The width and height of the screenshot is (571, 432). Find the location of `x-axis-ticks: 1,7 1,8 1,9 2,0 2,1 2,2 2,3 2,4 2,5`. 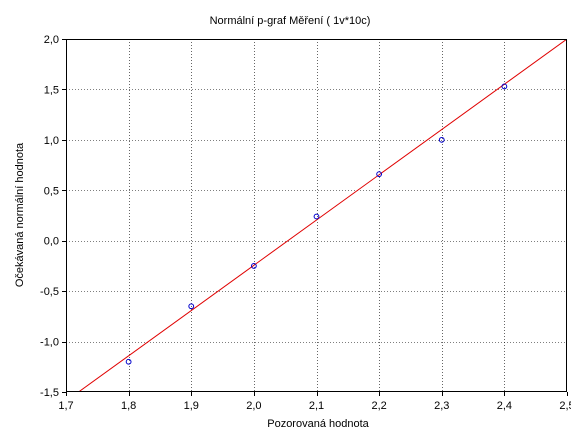

x-axis-ticks: 1,7 1,8 1,9 2,0 2,1 2,2 2,3 2,4 2,5 is located at coordinates (314, 402).